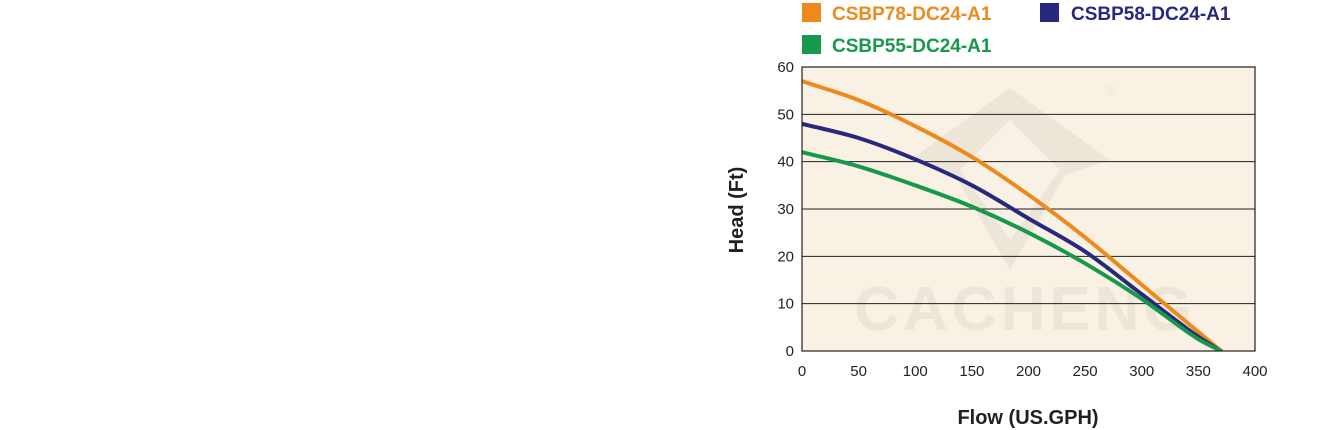  Describe the element at coordinates (1198, 371) in the screenshot. I see `x-tick-label-350: 350` at that location.